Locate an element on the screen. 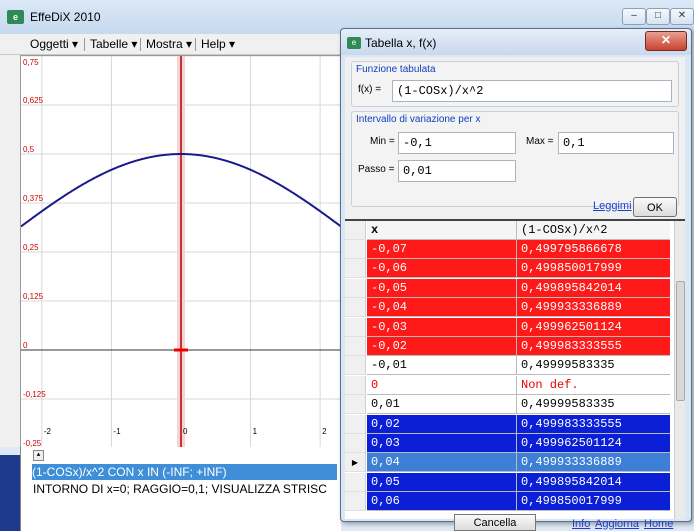  table-row: -0,01 0,49999583335 is located at coordinates (507, 366).